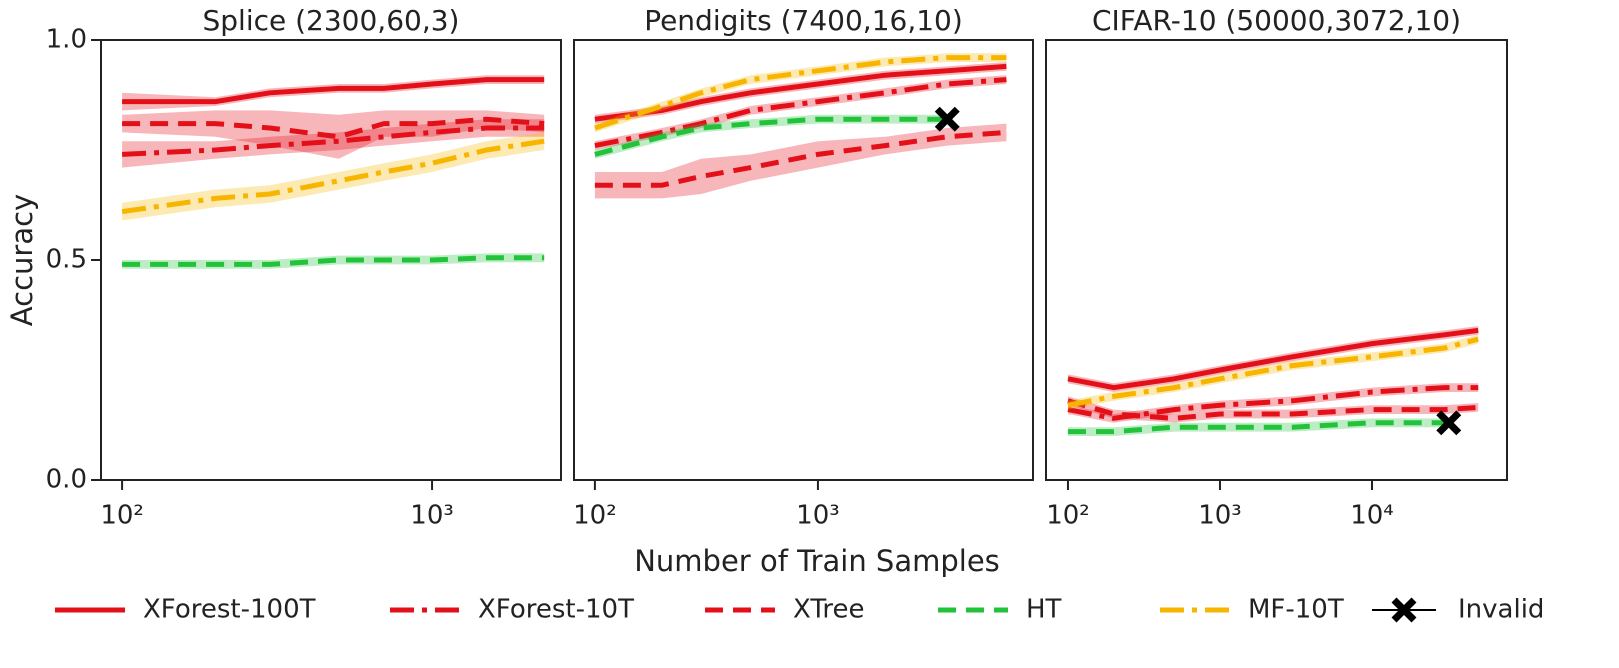 This screenshot has height=668, width=1619. Describe the element at coordinates (229, 610) in the screenshot. I see `legend-label: XForest-100T` at that location.